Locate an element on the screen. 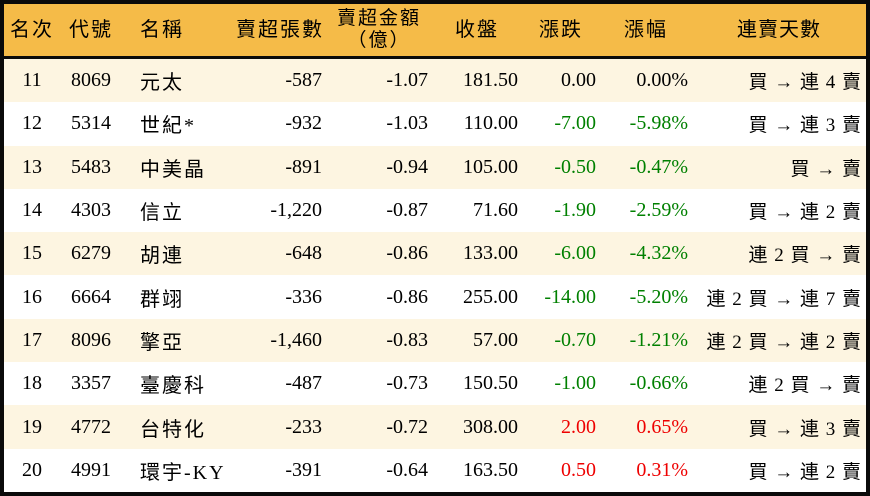 Image resolution: width=870 pixels, height=496 pixels. code-cell: 4991 is located at coordinates (91, 469).